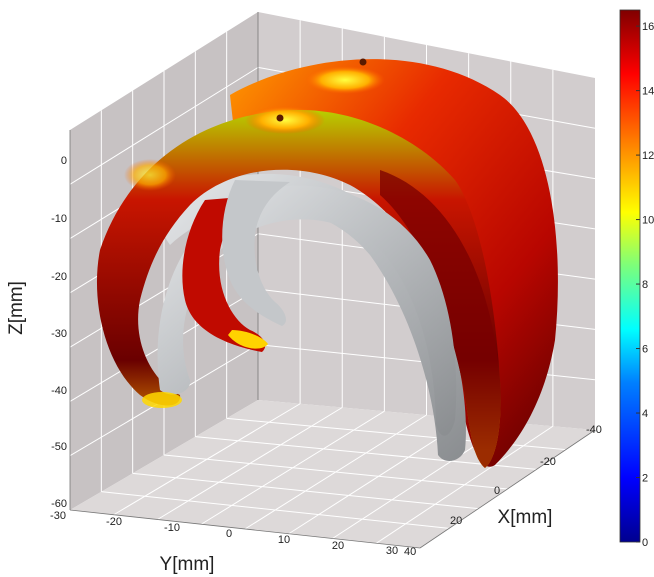  Describe the element at coordinates (645, 350) in the screenshot. I see `colorbar-tick-label: 6` at that location.